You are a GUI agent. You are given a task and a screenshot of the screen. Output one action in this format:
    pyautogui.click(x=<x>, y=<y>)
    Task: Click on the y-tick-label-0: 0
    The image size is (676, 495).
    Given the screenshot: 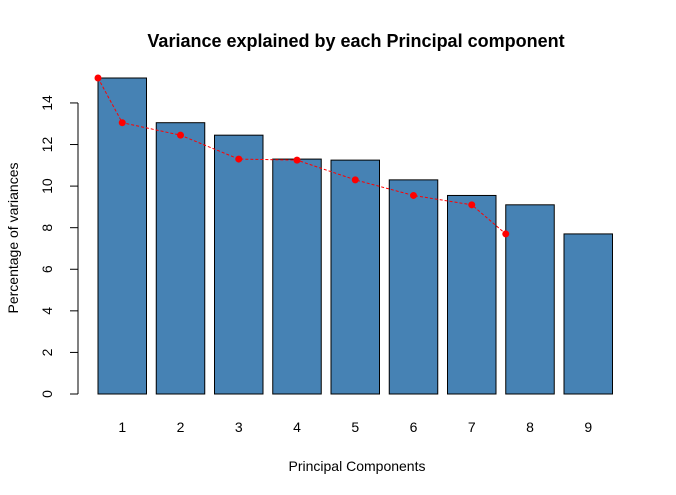 What is the action you would take?
    pyautogui.click(x=47, y=394)
    